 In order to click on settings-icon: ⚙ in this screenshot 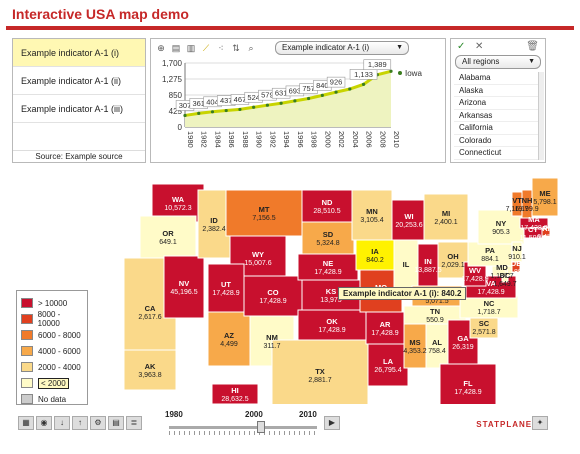, I will do `click(98, 423)`.